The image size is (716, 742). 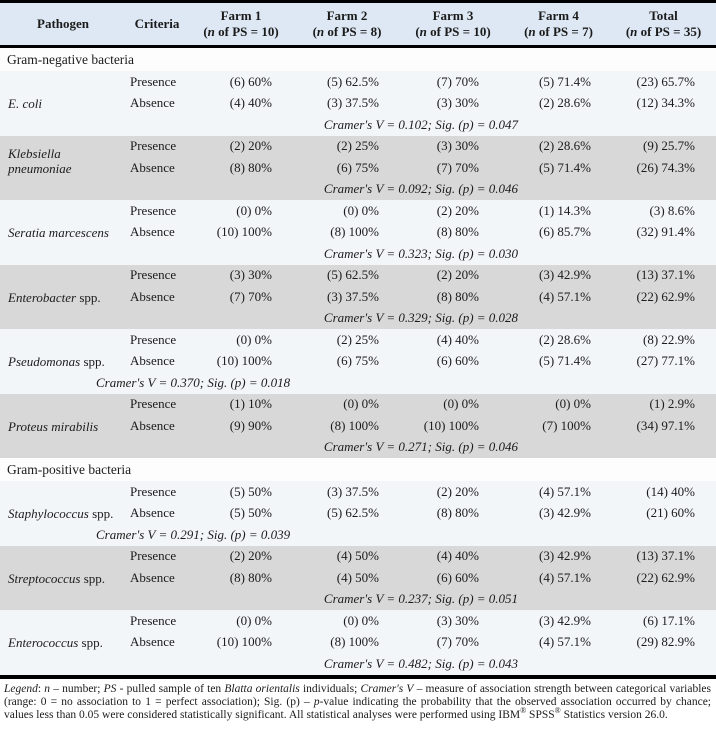 I want to click on cramer-row: Cramer's V = 0.092; Sig. (p) = 0.046, so click(x=358, y=189).